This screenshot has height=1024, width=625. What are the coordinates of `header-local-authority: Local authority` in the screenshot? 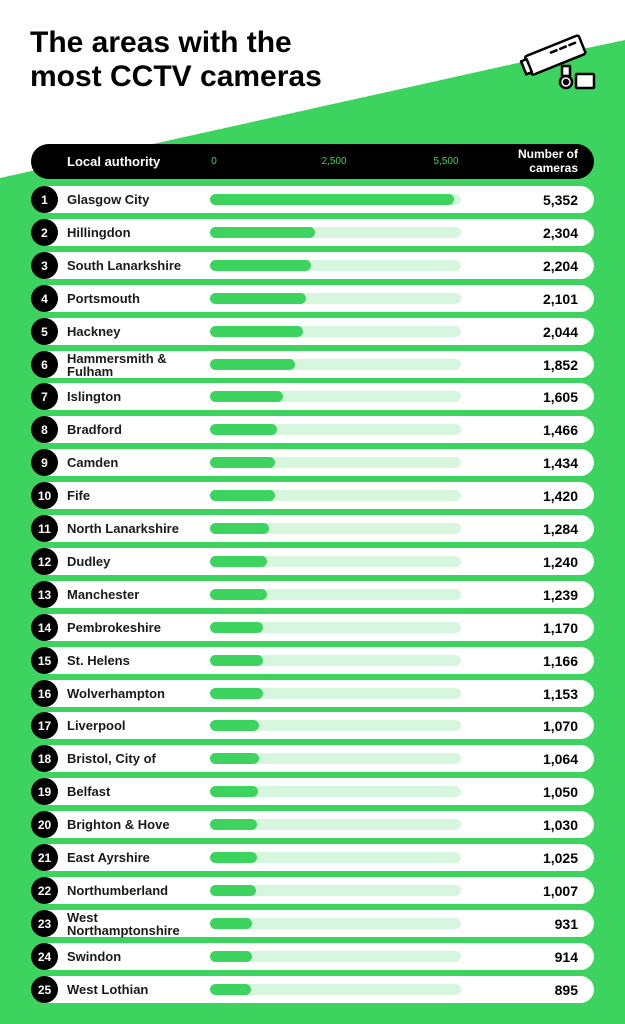 It's located at (114, 161).